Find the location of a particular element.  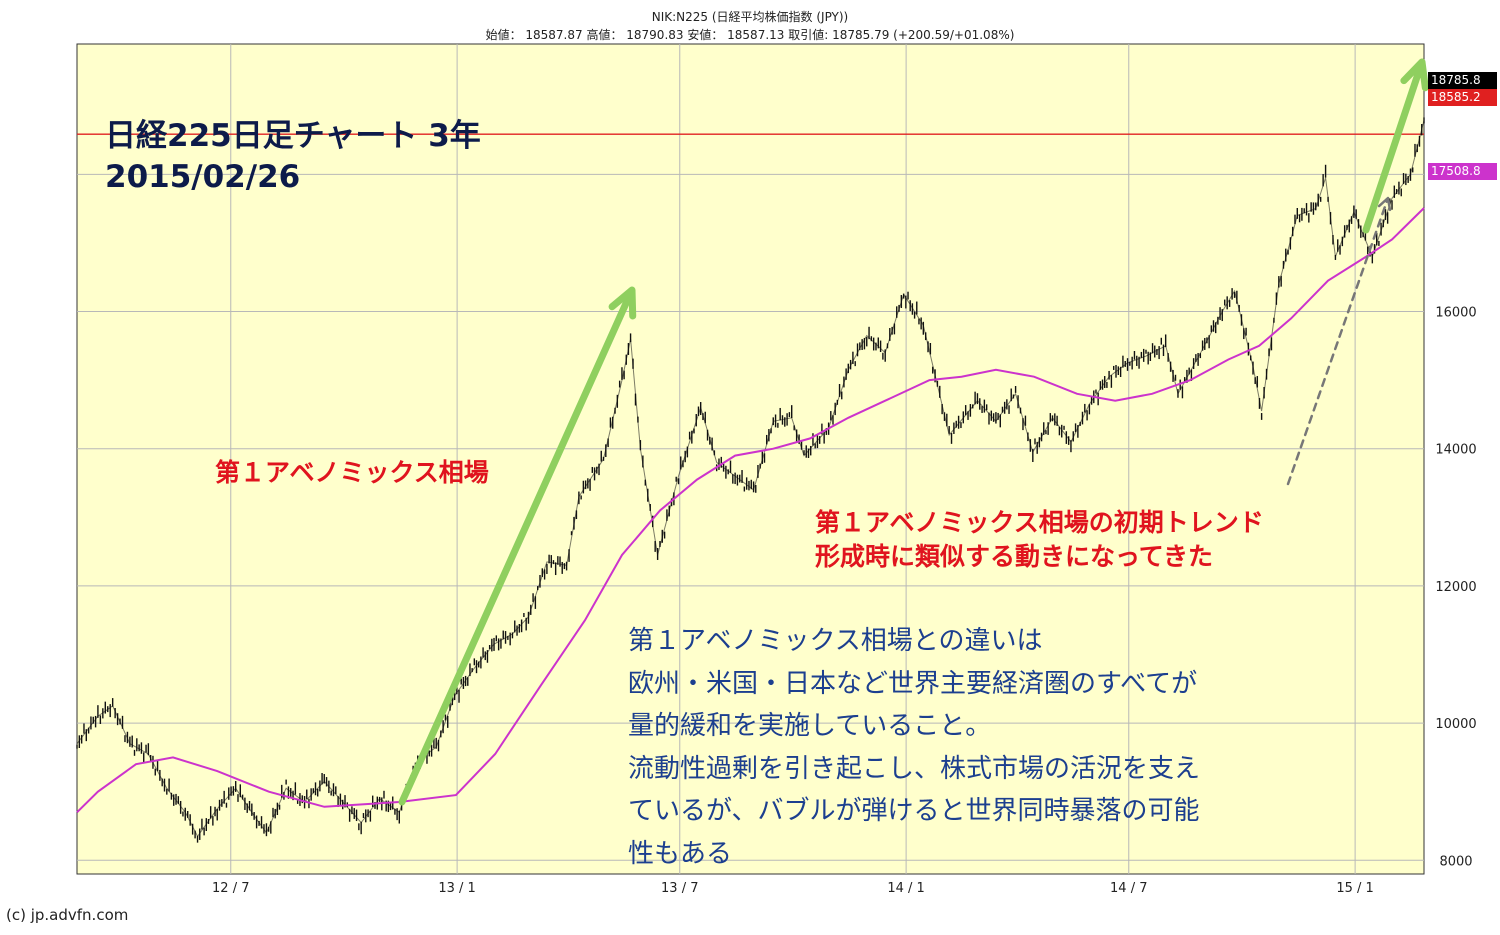

source-credit: (c) jp.advfn.com is located at coordinates (67, 915).